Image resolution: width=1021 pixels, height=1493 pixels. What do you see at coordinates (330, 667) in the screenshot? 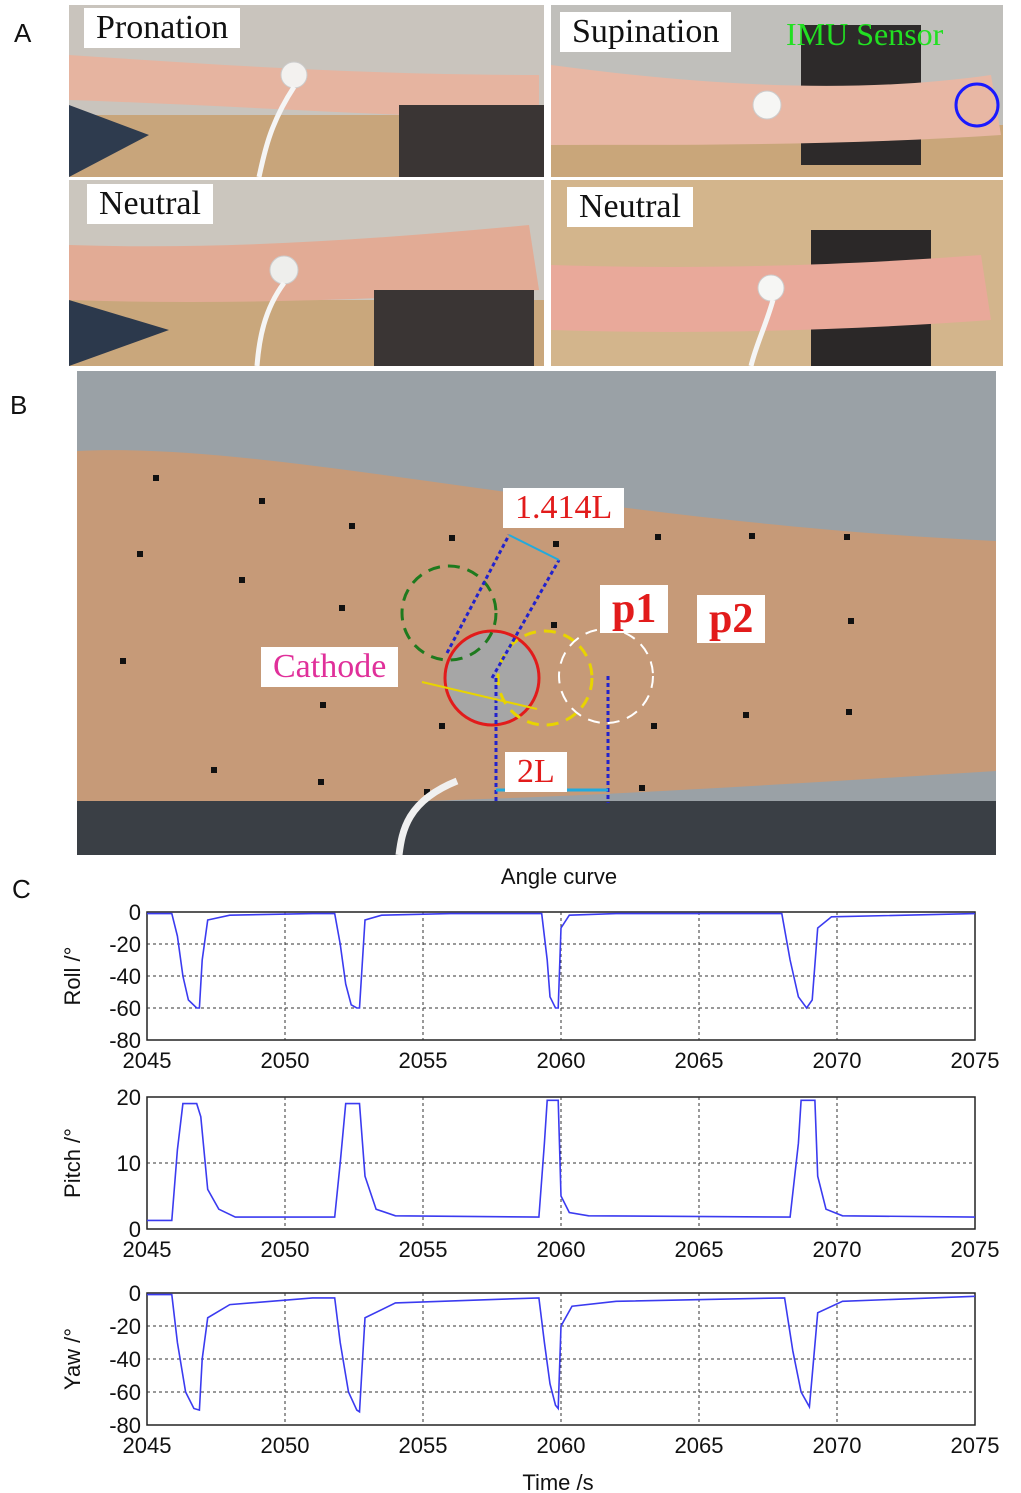
I see `label-cathode: Cathode` at bounding box center [330, 667].